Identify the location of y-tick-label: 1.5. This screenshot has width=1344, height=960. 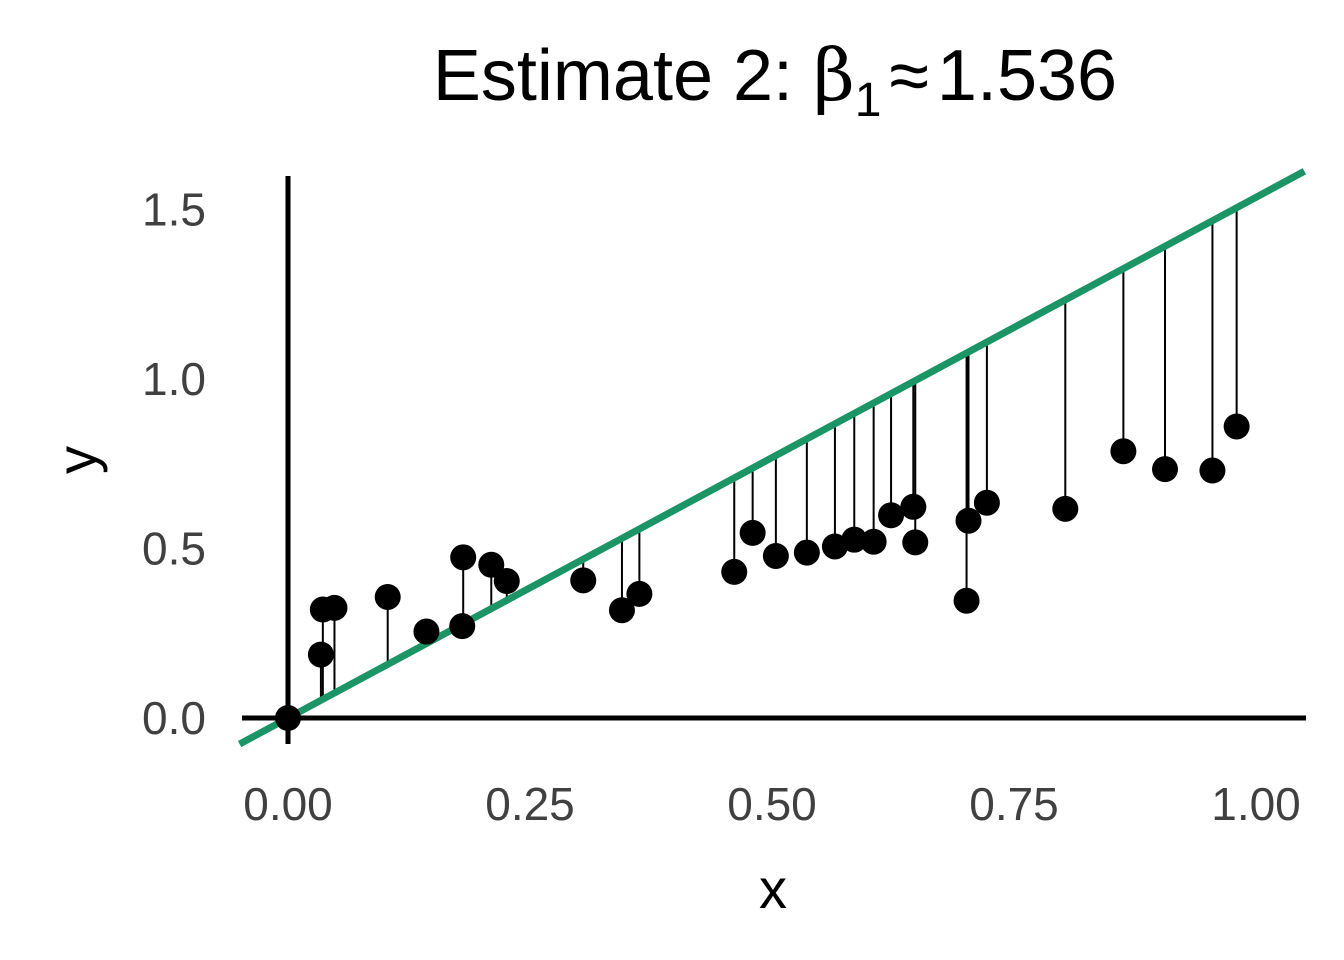
(174, 210).